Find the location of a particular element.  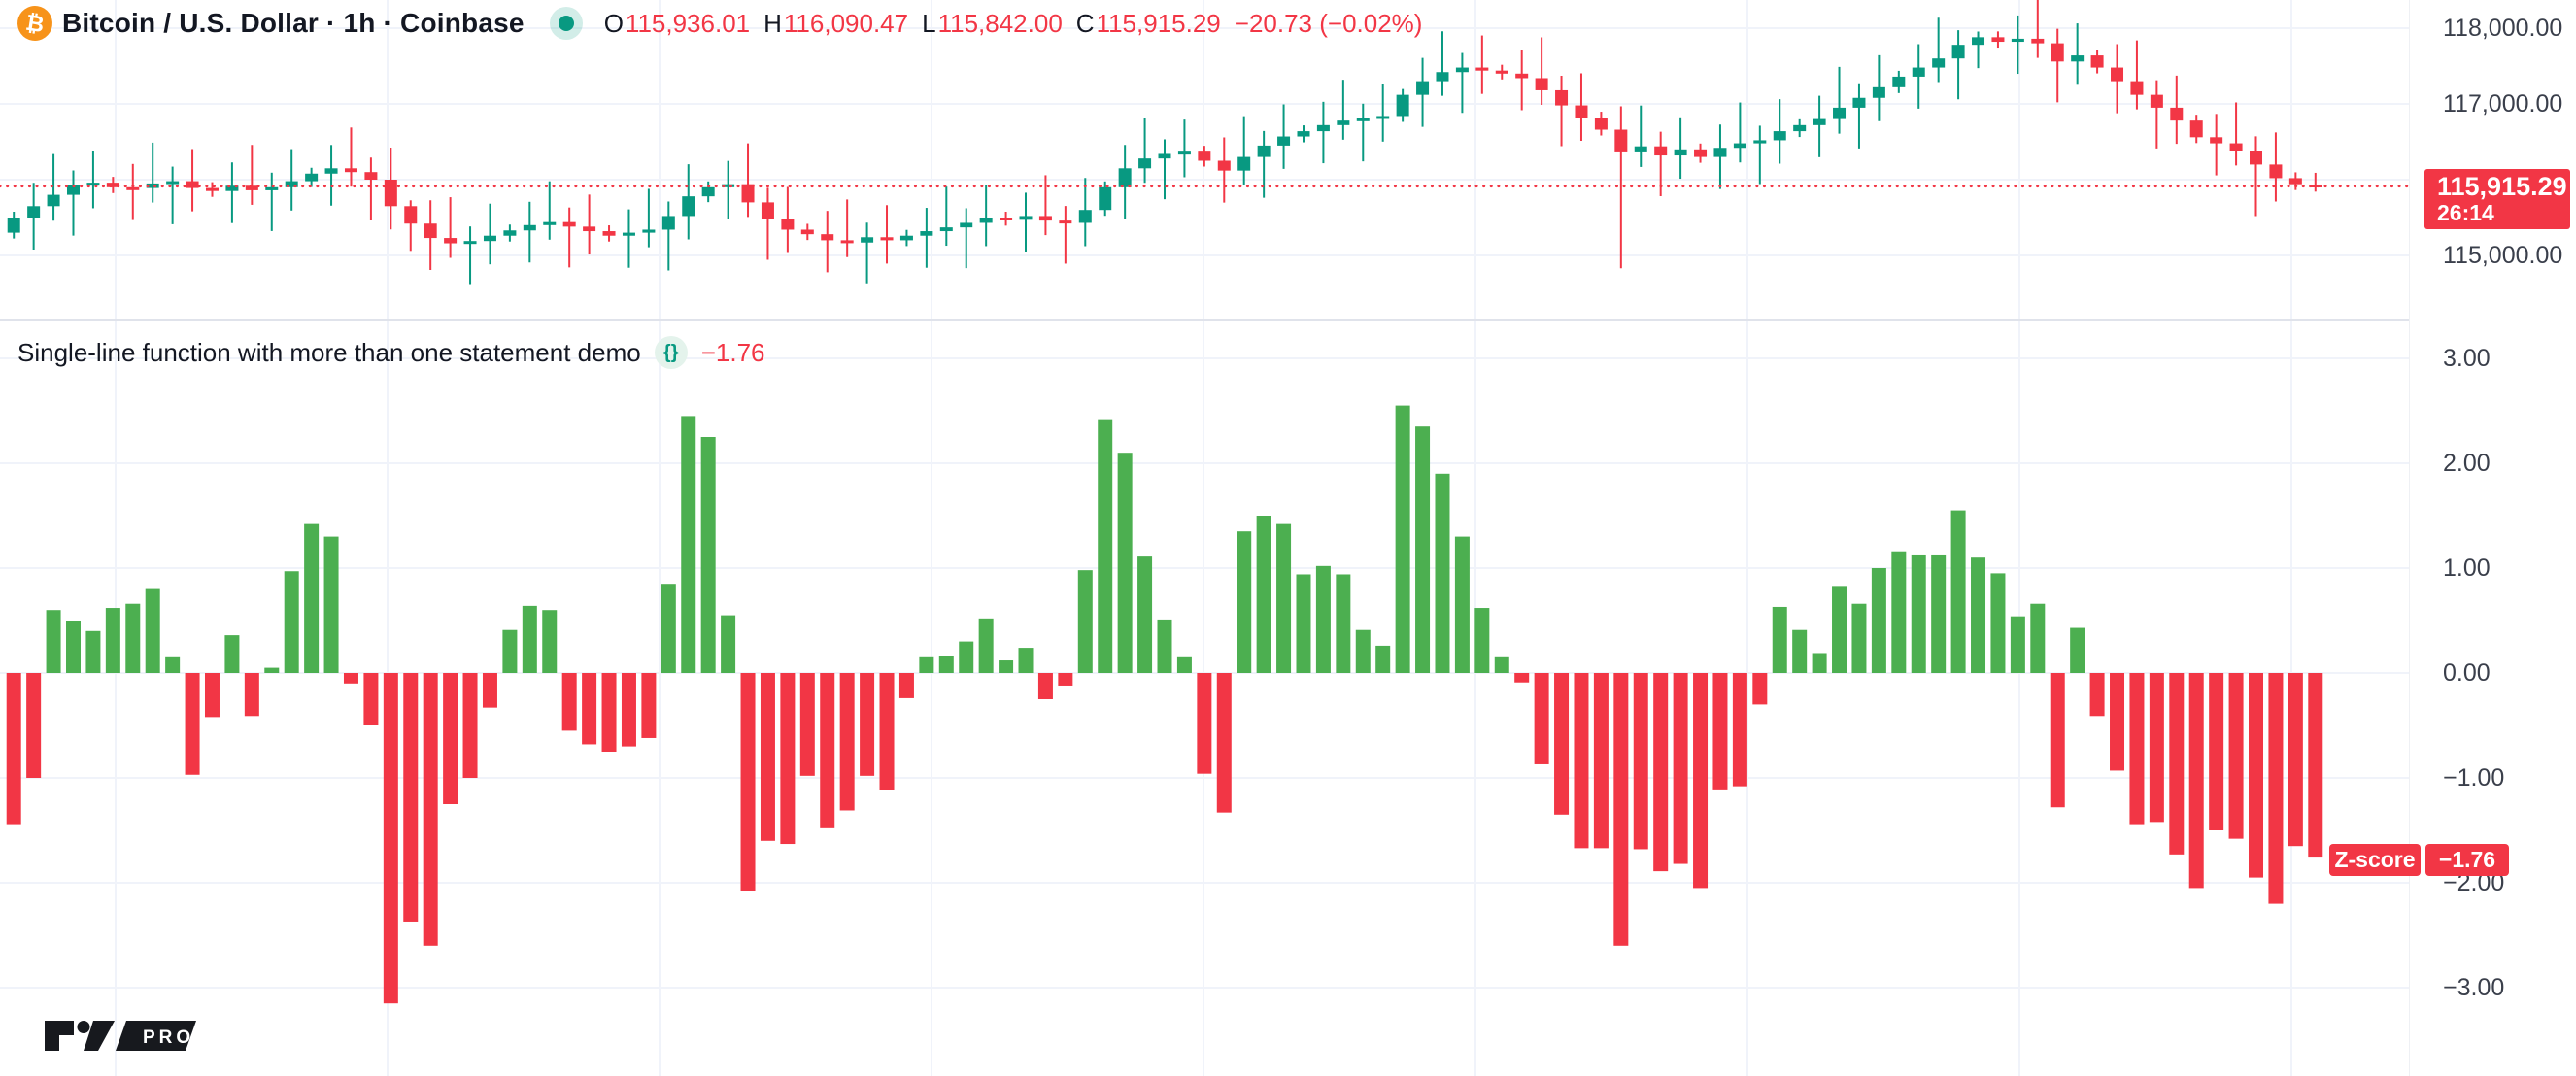

market-status-icon is located at coordinates (566, 24).